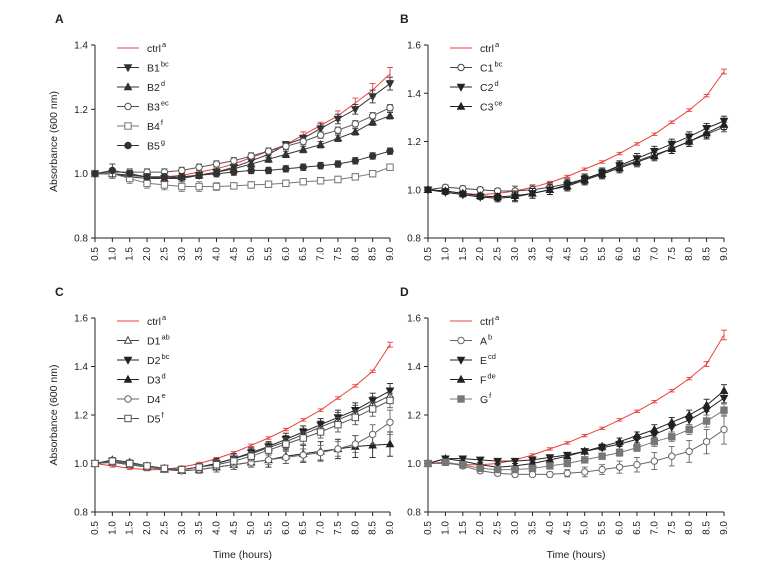 The image size is (760, 585). I want to click on series-c3, so click(576, 160).